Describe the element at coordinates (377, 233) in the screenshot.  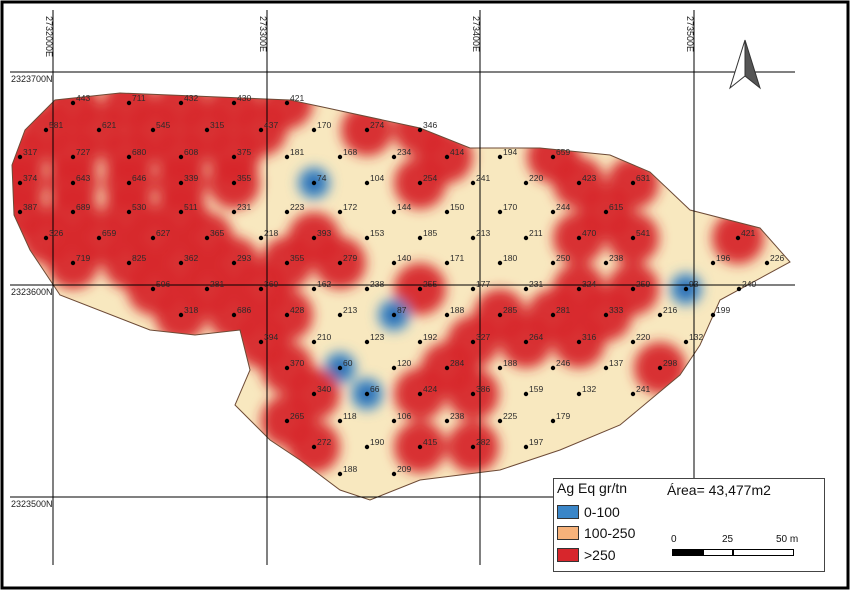
I see `sample-value-label: 153` at that location.